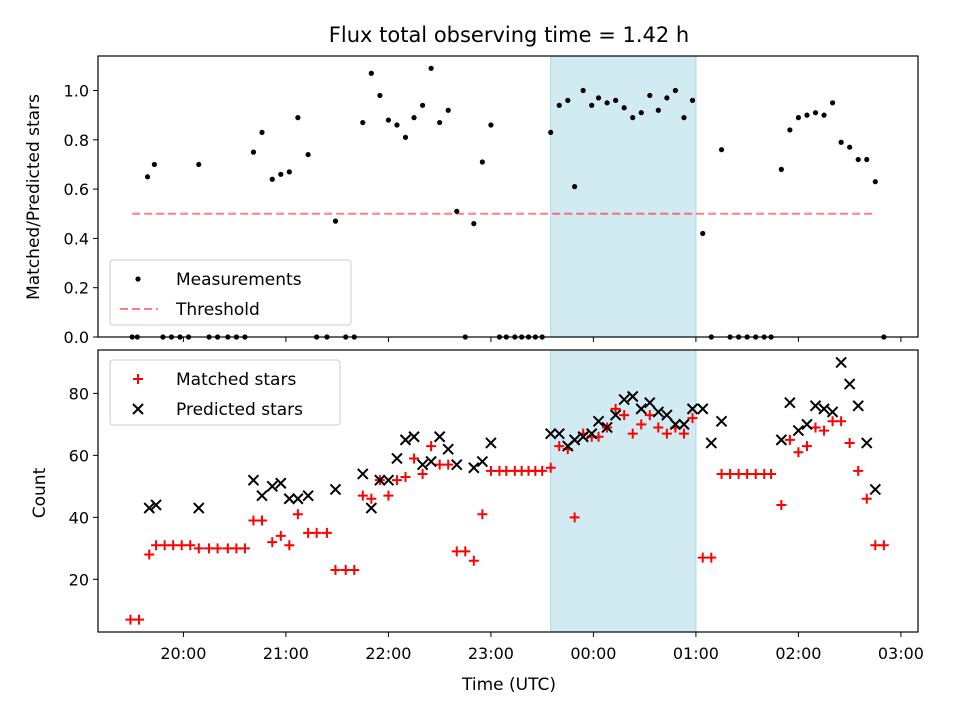 This screenshot has width=960, height=720. Describe the element at coordinates (138, 379) in the screenshot. I see `legend-matched-swatch` at that location.